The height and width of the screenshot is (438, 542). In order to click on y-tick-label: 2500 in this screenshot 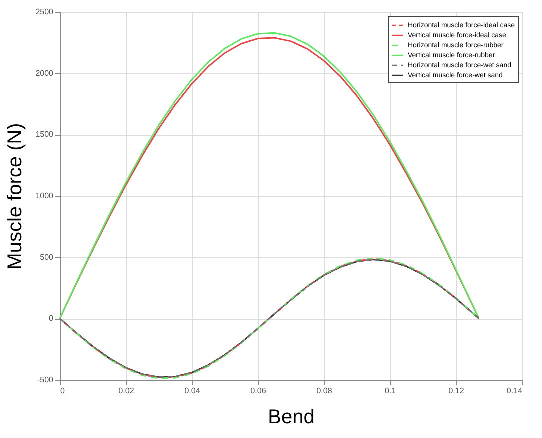, I will do `click(45, 12)`.